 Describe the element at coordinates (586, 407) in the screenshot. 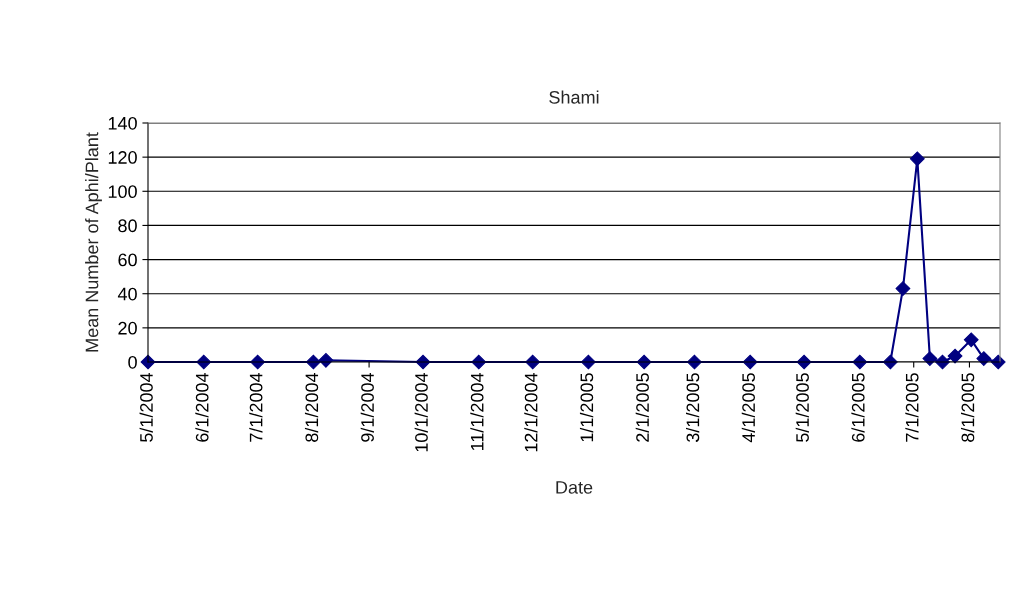

I see `x-tick-label: 1/1/2005` at that location.